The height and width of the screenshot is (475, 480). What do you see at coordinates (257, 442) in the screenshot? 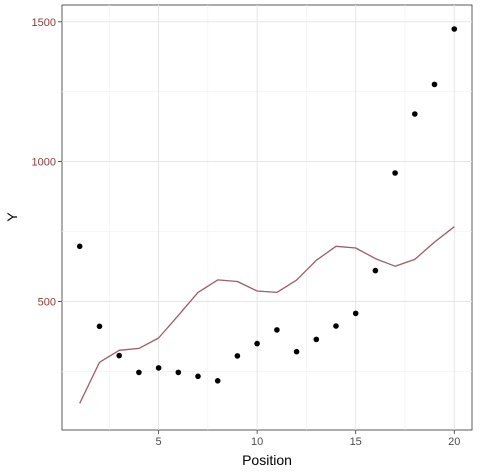
I see `x-tick-label: 10` at bounding box center [257, 442].